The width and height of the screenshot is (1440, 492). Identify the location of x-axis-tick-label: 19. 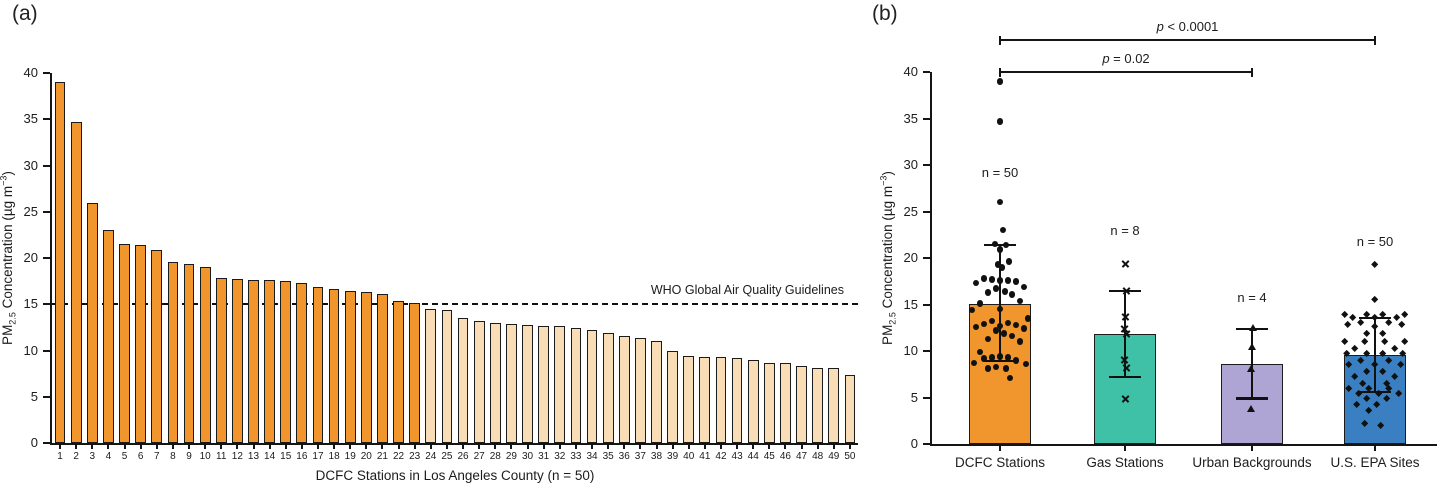
(350, 456).